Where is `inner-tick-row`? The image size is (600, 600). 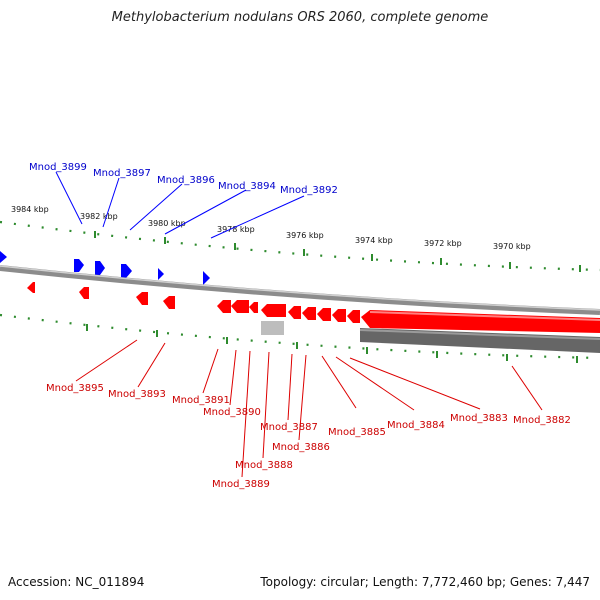
inner-tick-row is located at coordinates (300, 336).